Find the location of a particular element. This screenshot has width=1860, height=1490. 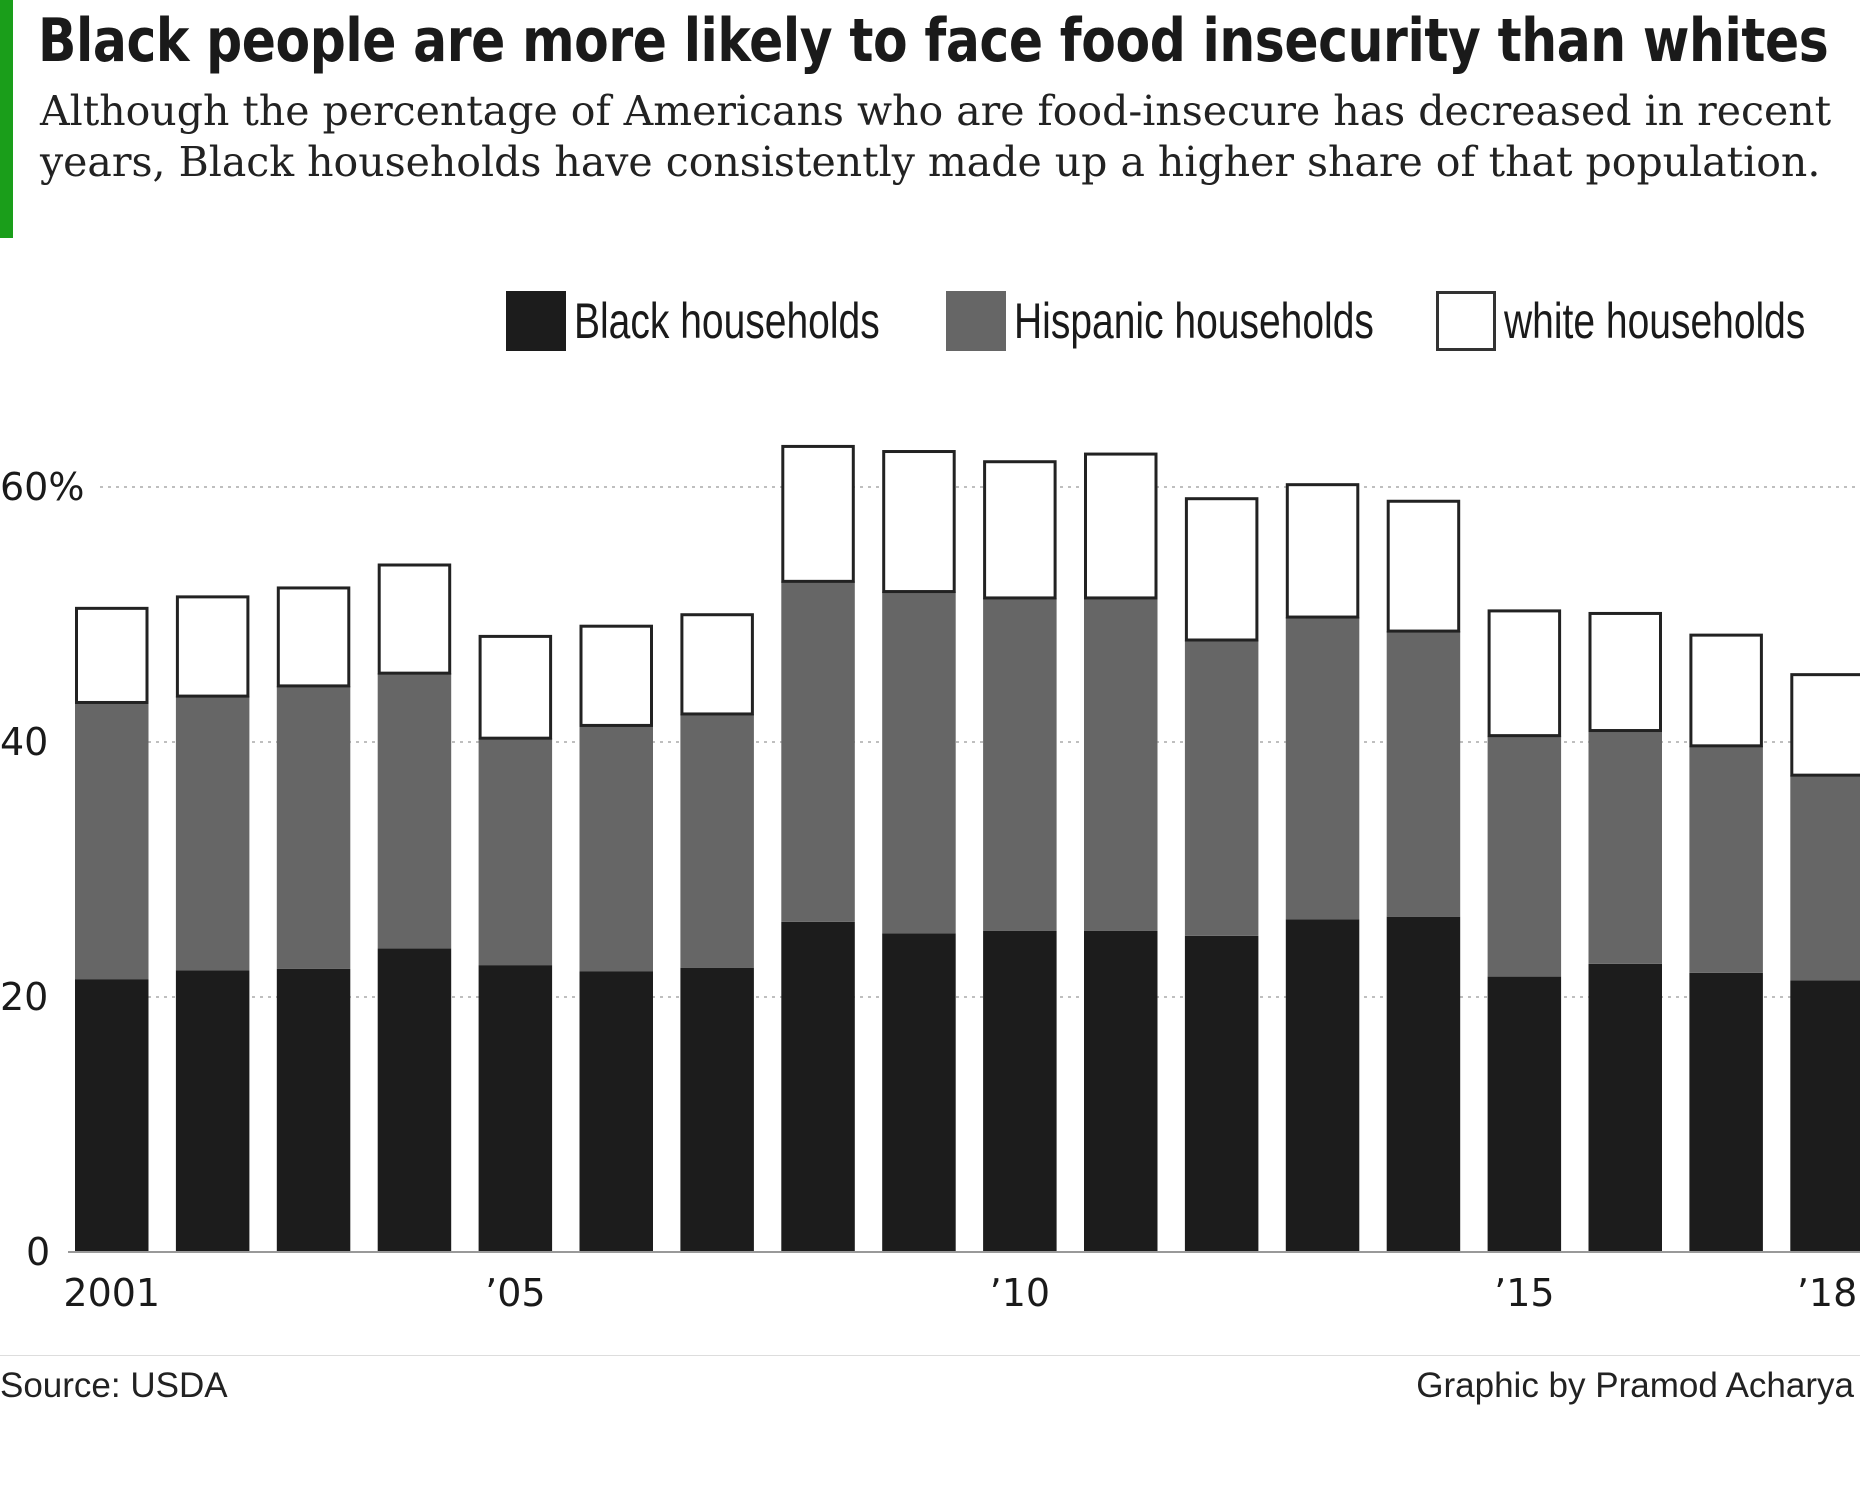

legend-item-white: white households is located at coordinates (1648, 321).